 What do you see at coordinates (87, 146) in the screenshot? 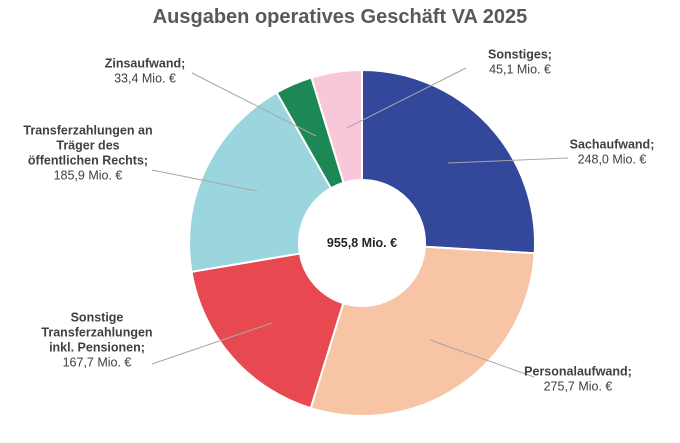
I see `slice-label-name: Träger des` at bounding box center [87, 146].